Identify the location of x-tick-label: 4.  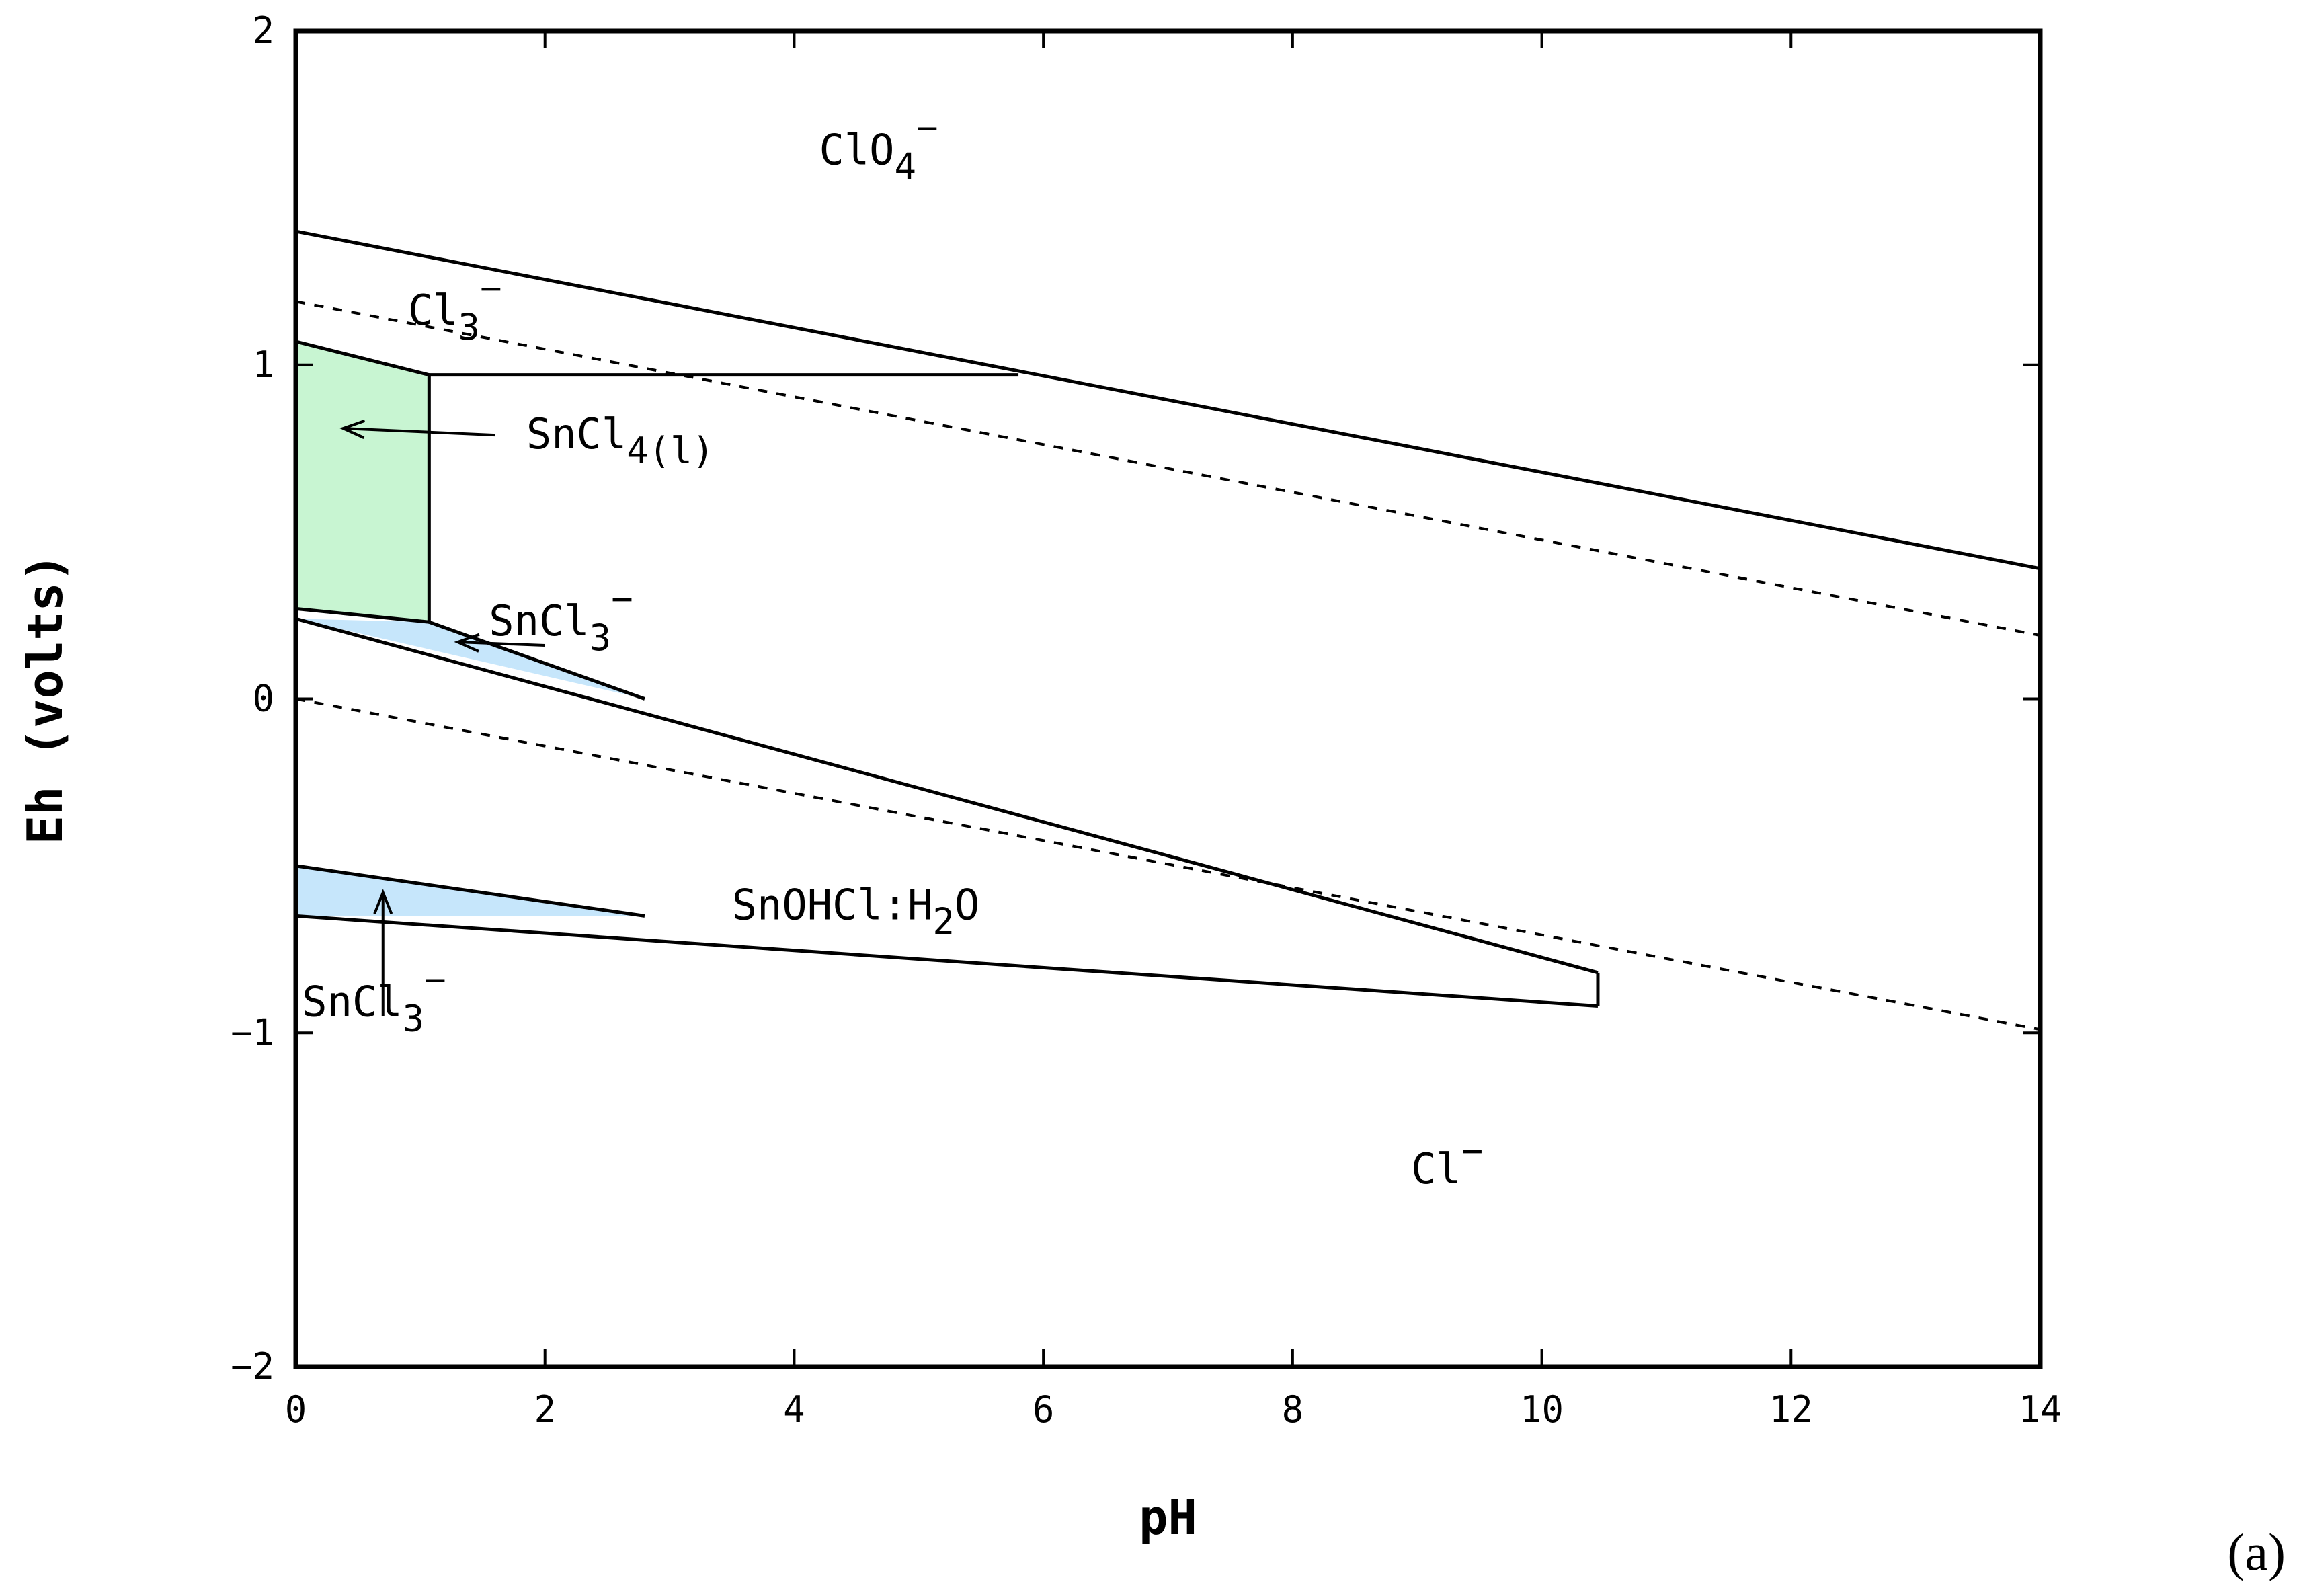
(794, 1409).